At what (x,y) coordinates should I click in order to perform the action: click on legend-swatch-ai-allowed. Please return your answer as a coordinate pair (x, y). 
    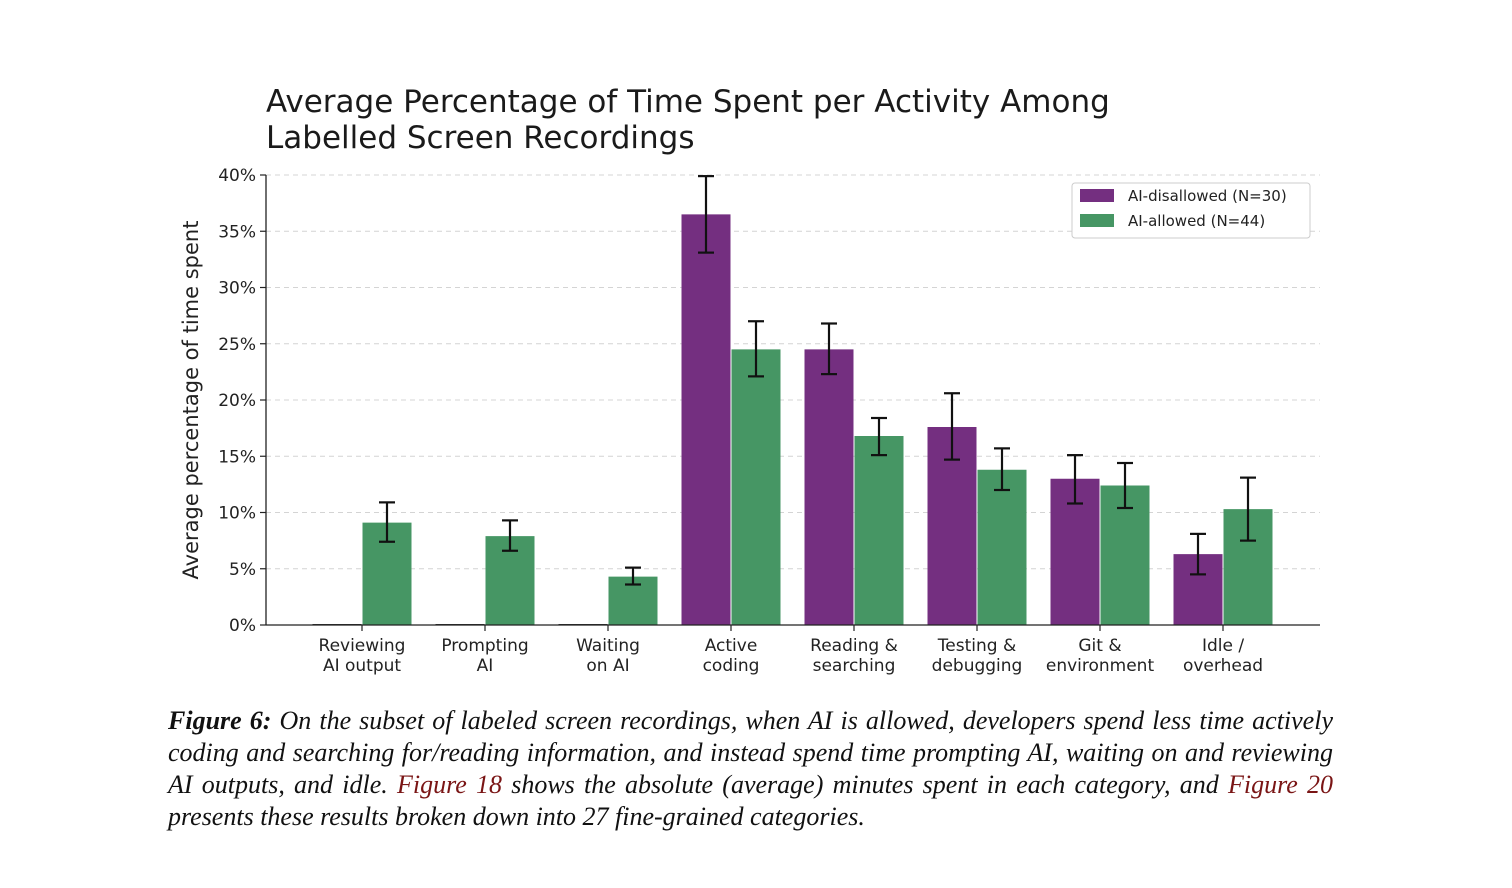
    Looking at the image, I should click on (1097, 220).